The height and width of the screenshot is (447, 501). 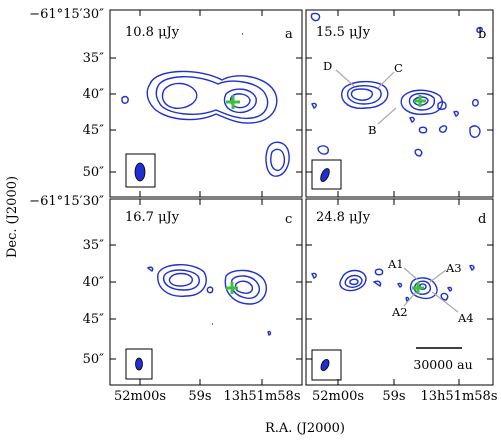 I want to click on component-label-d: D, so click(x=327, y=66).